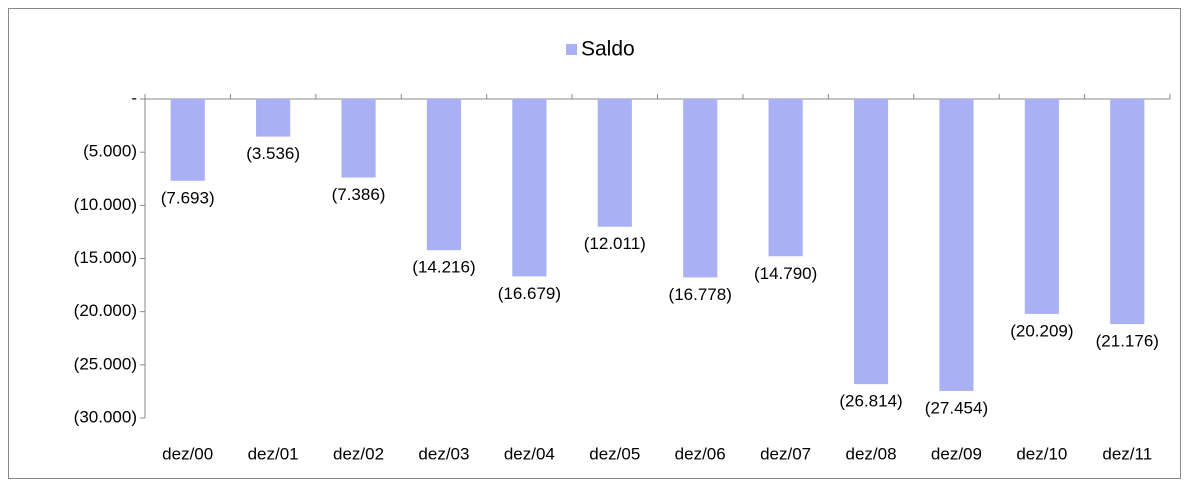 This screenshot has width=1189, height=487. I want to click on data-label: (7.386), so click(359, 194).